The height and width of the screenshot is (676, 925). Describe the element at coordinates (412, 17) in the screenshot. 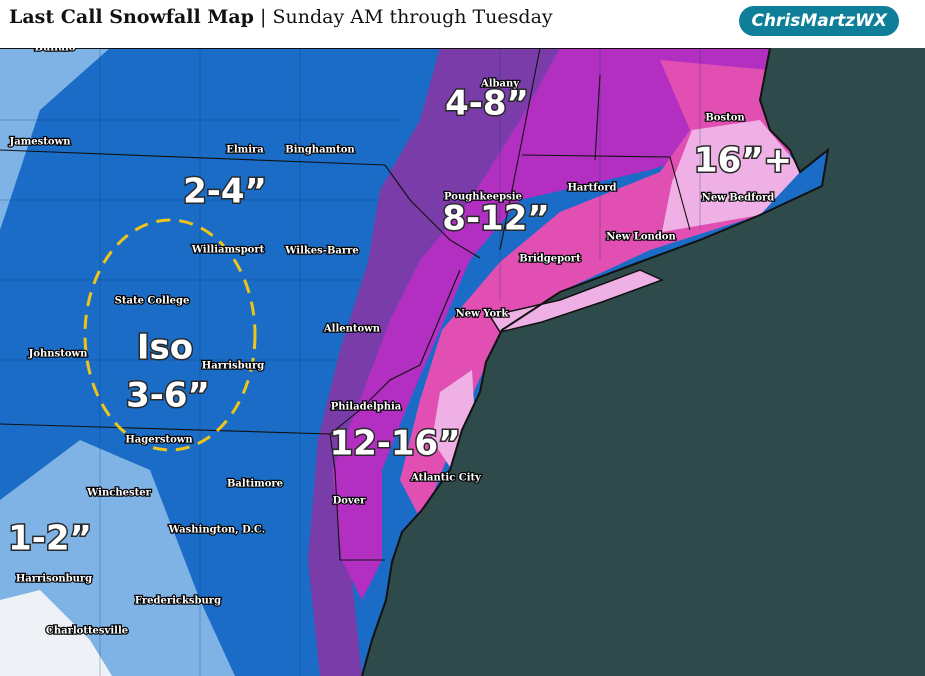

I see `subtitle: Sunday AM through Tuesday` at that location.